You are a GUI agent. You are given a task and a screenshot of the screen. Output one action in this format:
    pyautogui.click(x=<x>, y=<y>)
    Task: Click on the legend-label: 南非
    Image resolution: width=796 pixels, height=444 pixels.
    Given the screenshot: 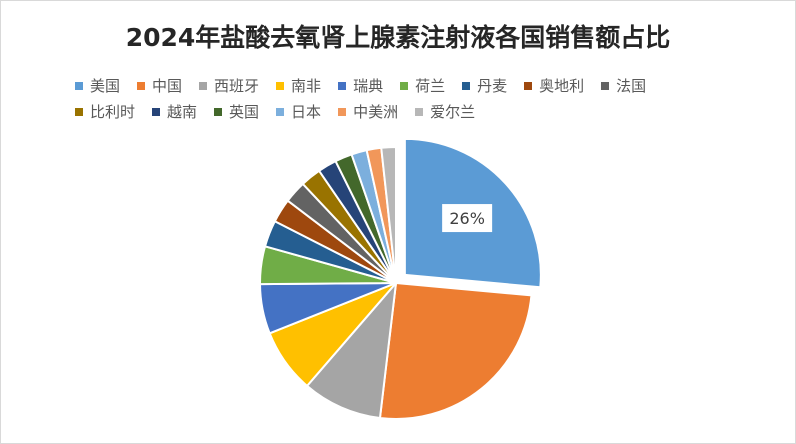 What is the action you would take?
    pyautogui.click(x=306, y=86)
    